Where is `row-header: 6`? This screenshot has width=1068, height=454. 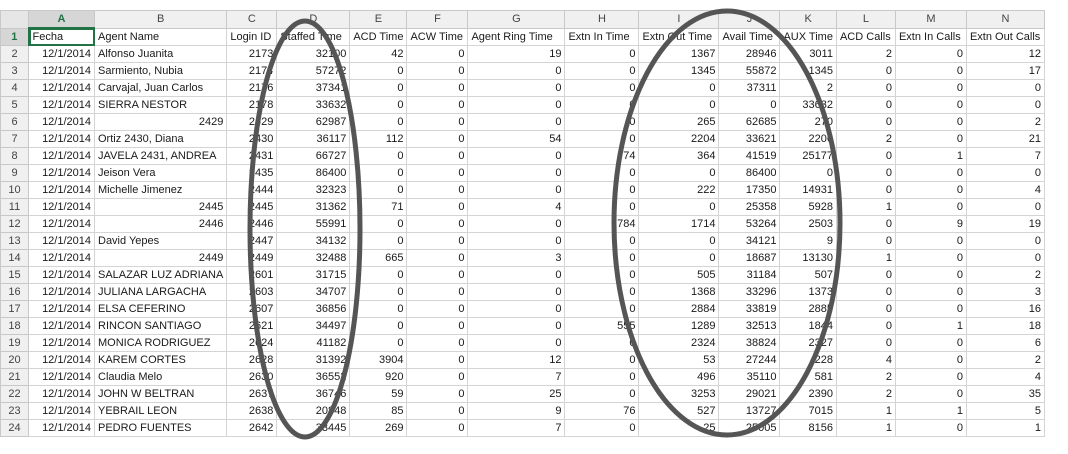 row-header: 6 is located at coordinates (14, 122).